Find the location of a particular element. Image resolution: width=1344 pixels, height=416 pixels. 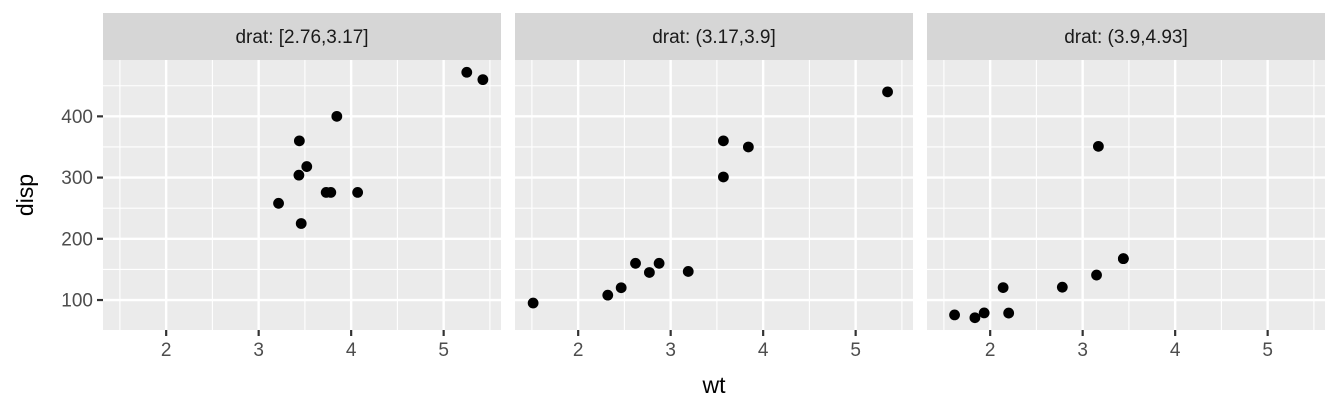

facet-strip-label: drat: (3.17,3.9] is located at coordinates (714, 37).